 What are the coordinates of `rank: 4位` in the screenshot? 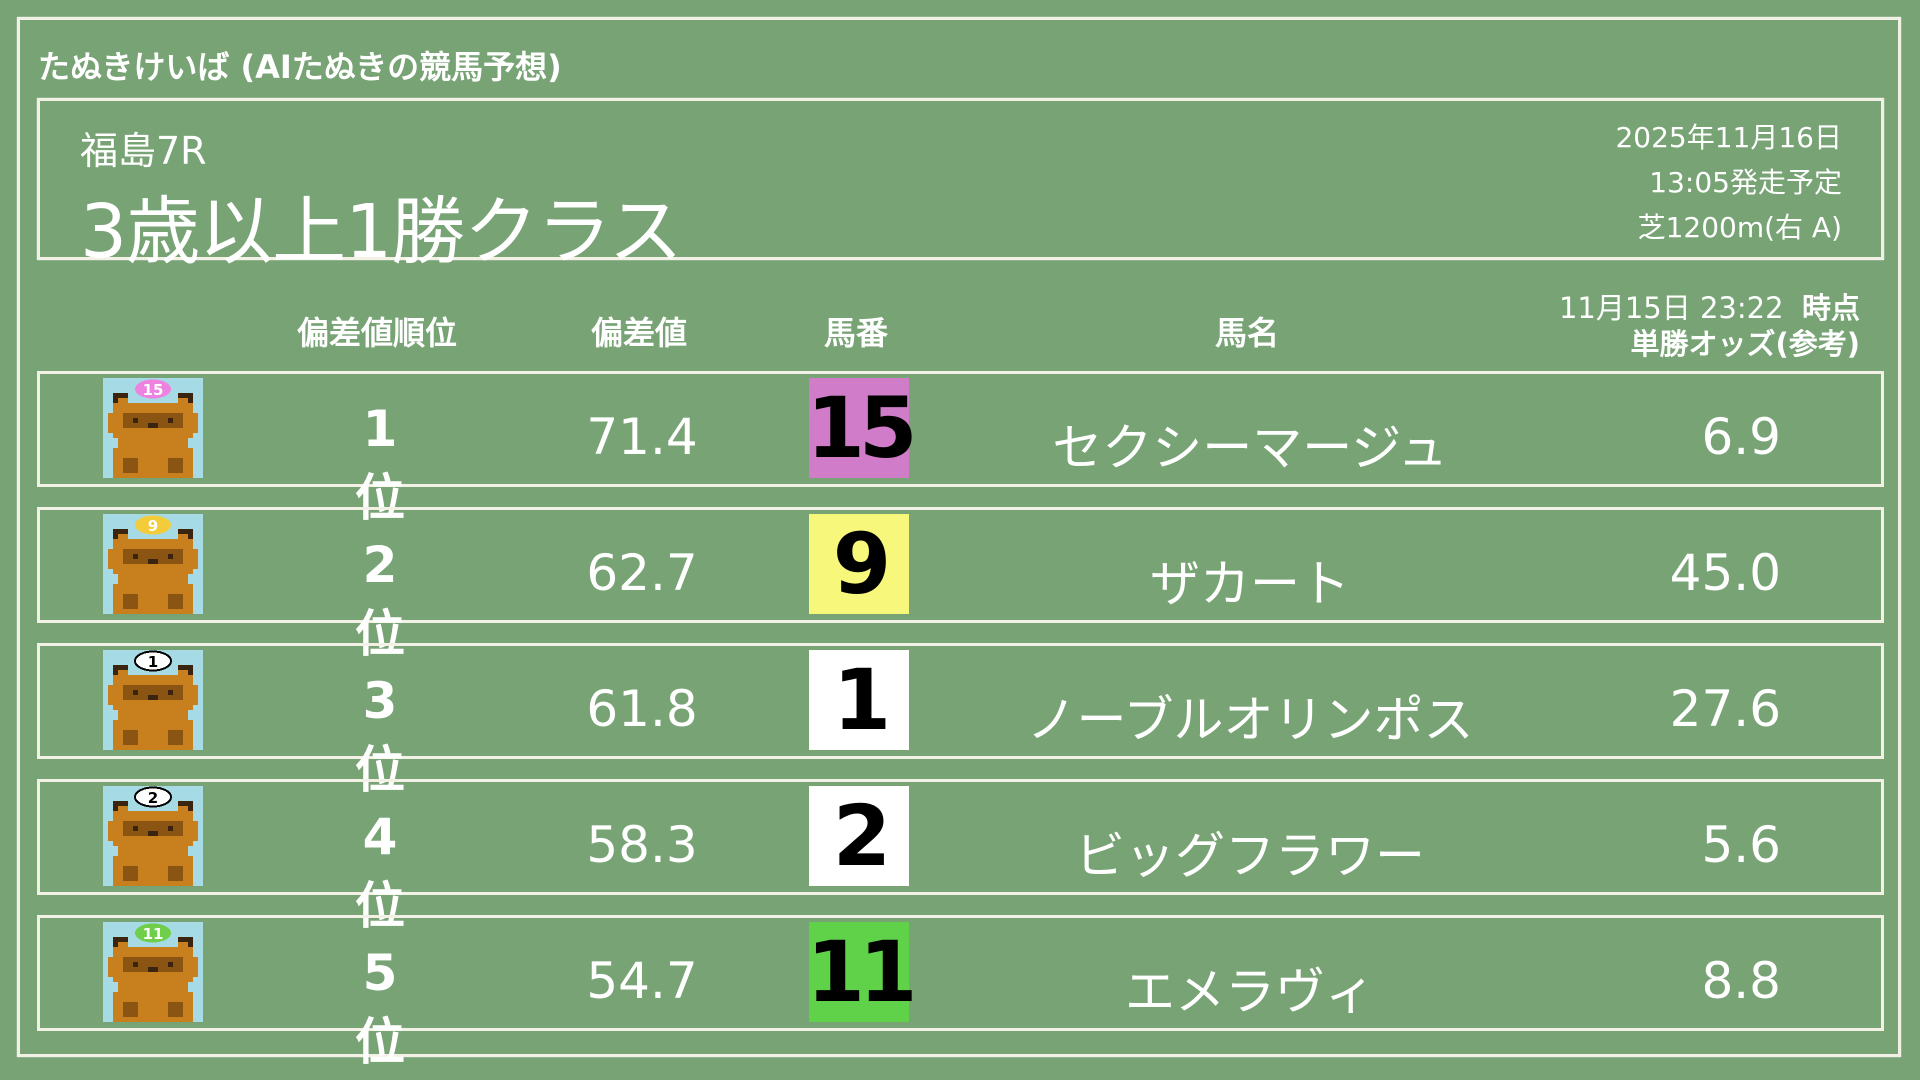 It's located at (380, 871).